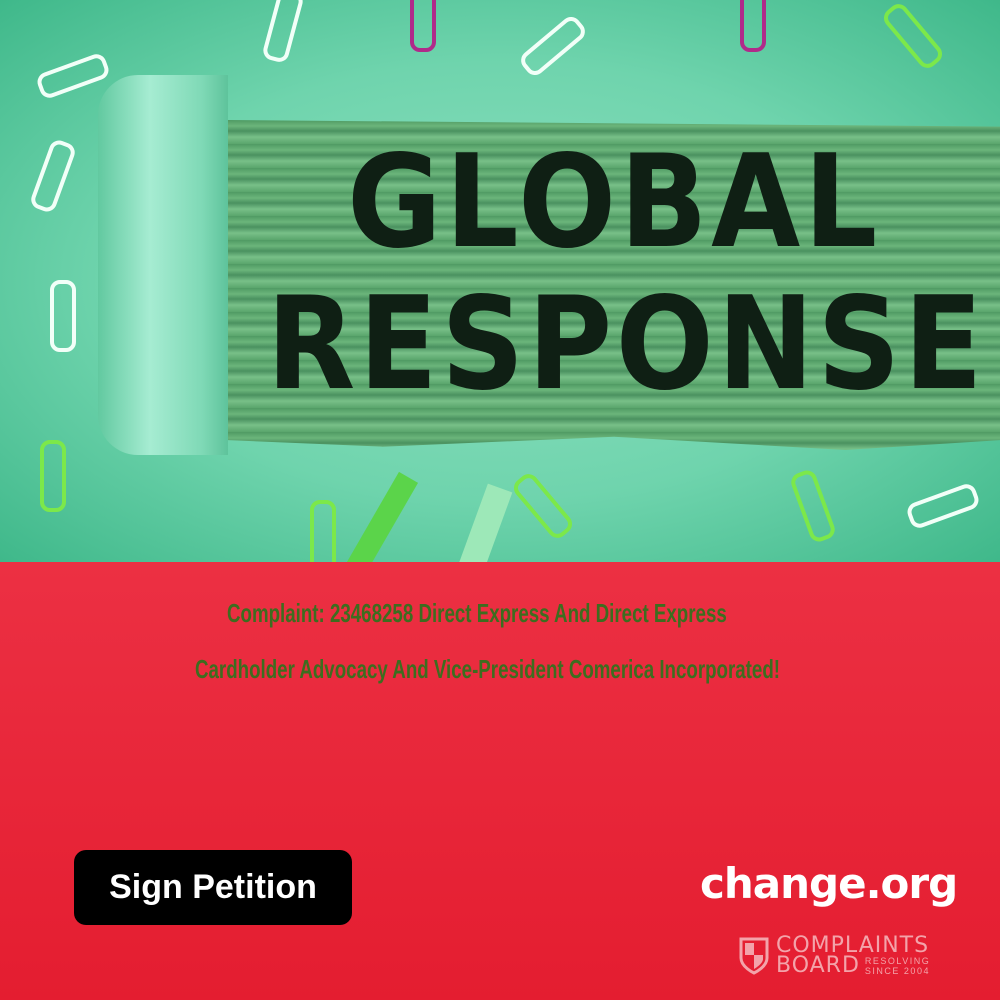  Describe the element at coordinates (626, 344) in the screenshot. I see `hero-title-line2: RESPONSE` at that location.